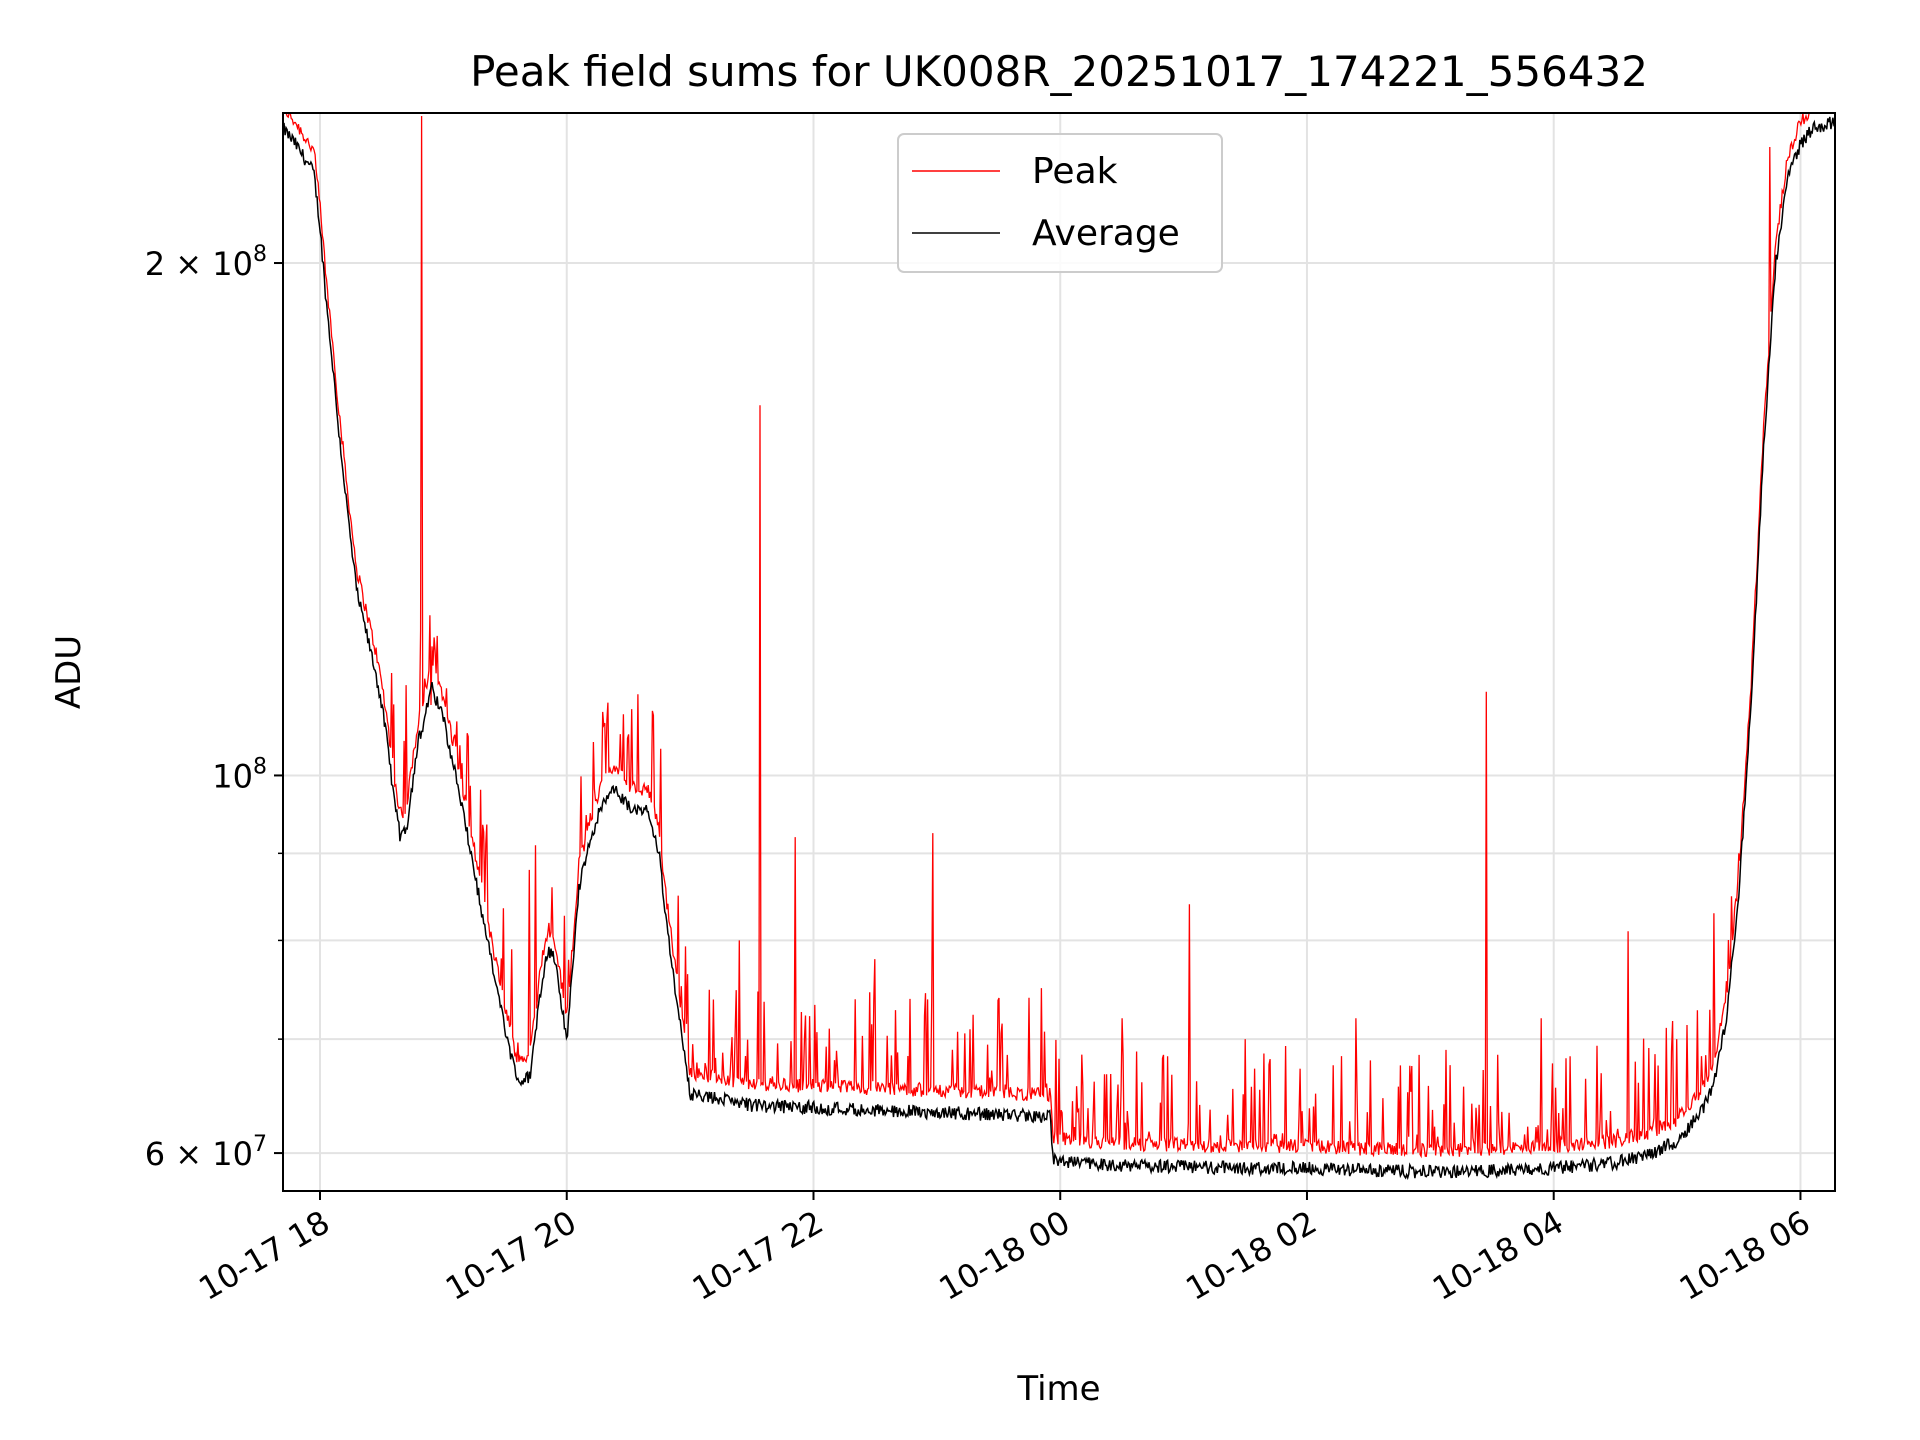 Image resolution: width=1920 pixels, height=1440 pixels. Describe the element at coordinates (260, 1144) in the screenshot. I see `y-tick-label-exponent: 7` at that location.